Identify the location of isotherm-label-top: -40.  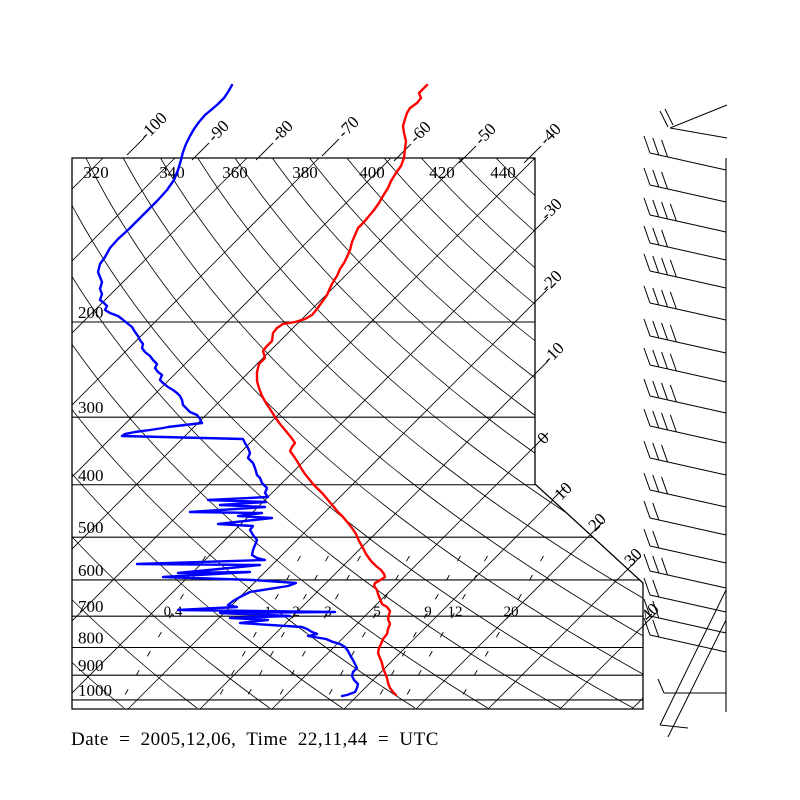
(549, 133).